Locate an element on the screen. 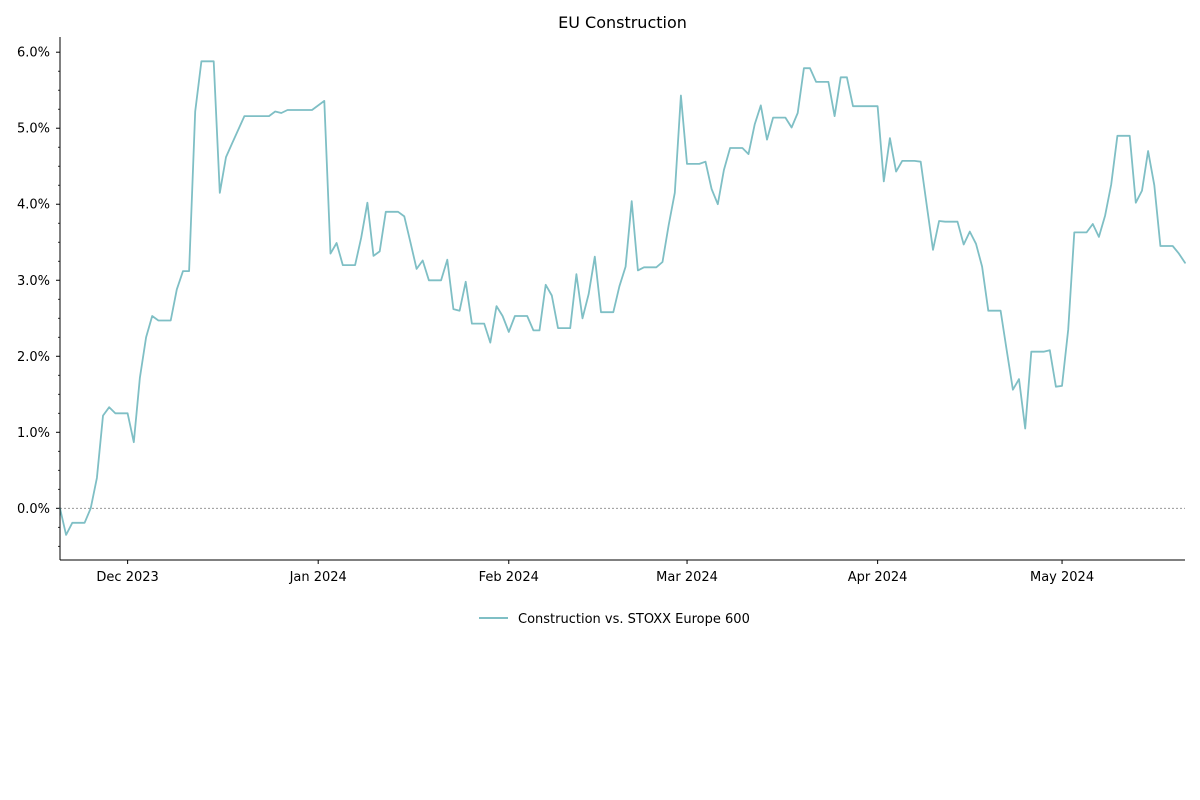 The image size is (1200, 800). legend: Construction vs. STOXX Europe 600 is located at coordinates (614, 619).